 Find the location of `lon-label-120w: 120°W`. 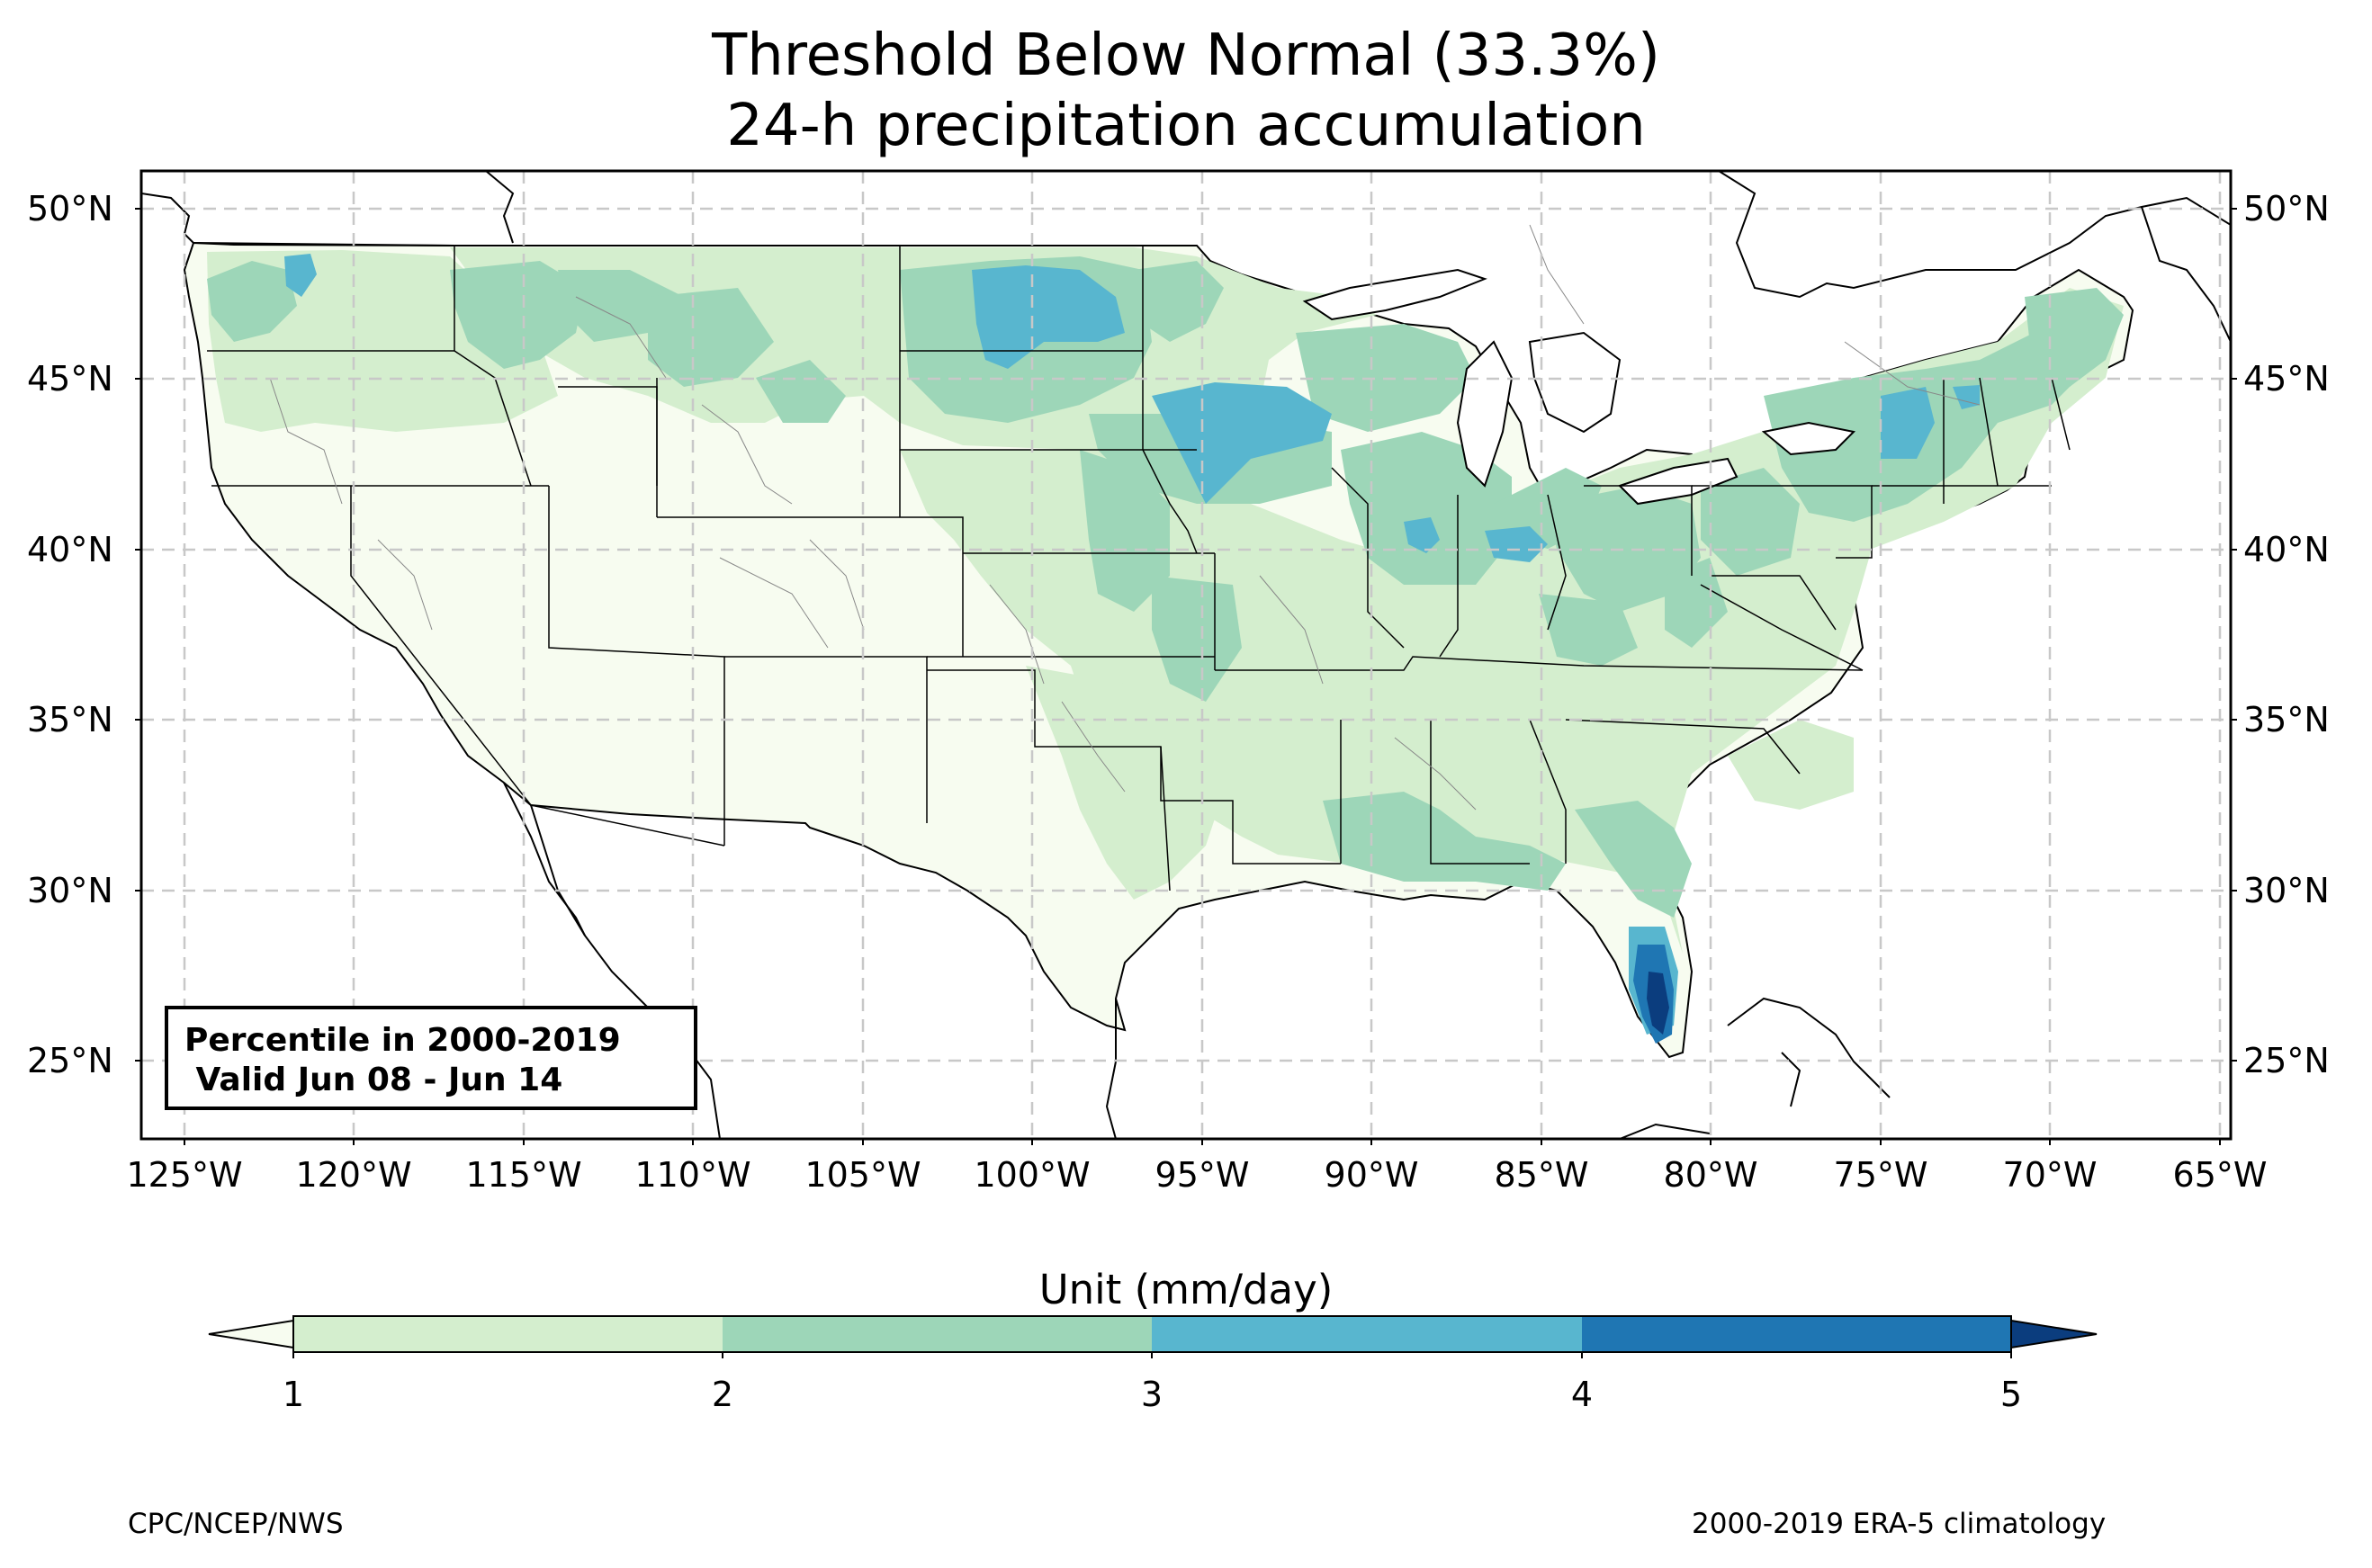

lon-label-120w: 120°W is located at coordinates (354, 1175).